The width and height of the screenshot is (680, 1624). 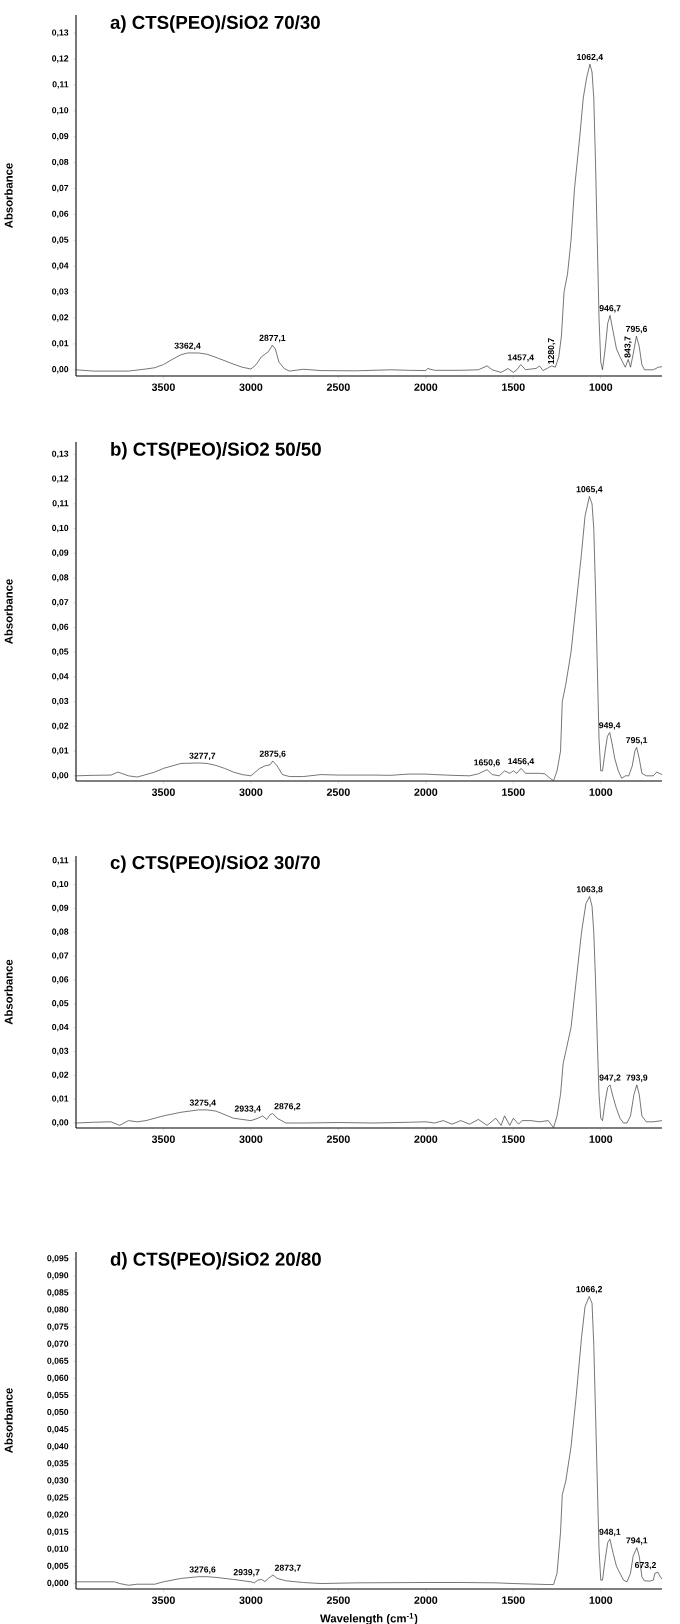 I want to click on annotation: 795,1, so click(x=637, y=741).